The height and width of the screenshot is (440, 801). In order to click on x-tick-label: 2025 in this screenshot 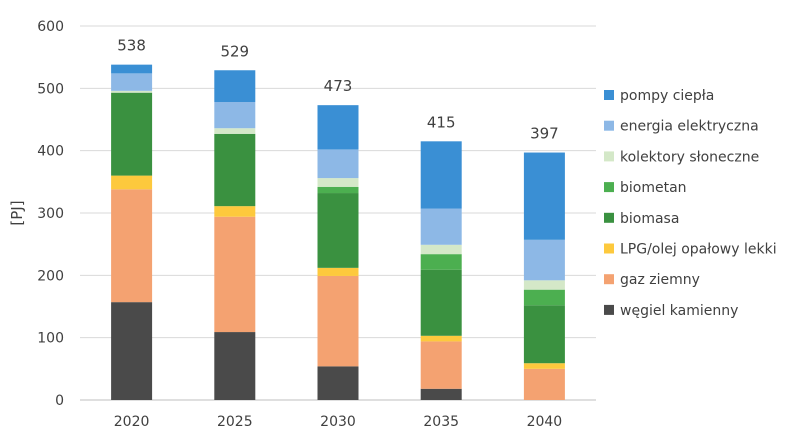, I will do `click(235, 422)`.